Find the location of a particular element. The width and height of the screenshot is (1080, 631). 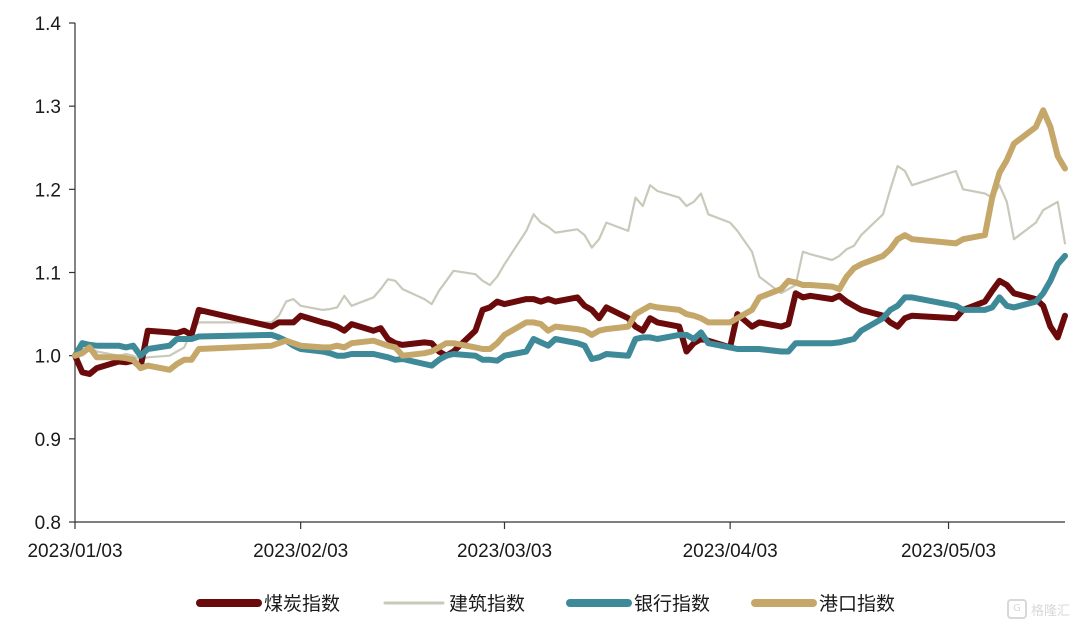

x-tick-label: 2023/01/03 is located at coordinates (74, 551).